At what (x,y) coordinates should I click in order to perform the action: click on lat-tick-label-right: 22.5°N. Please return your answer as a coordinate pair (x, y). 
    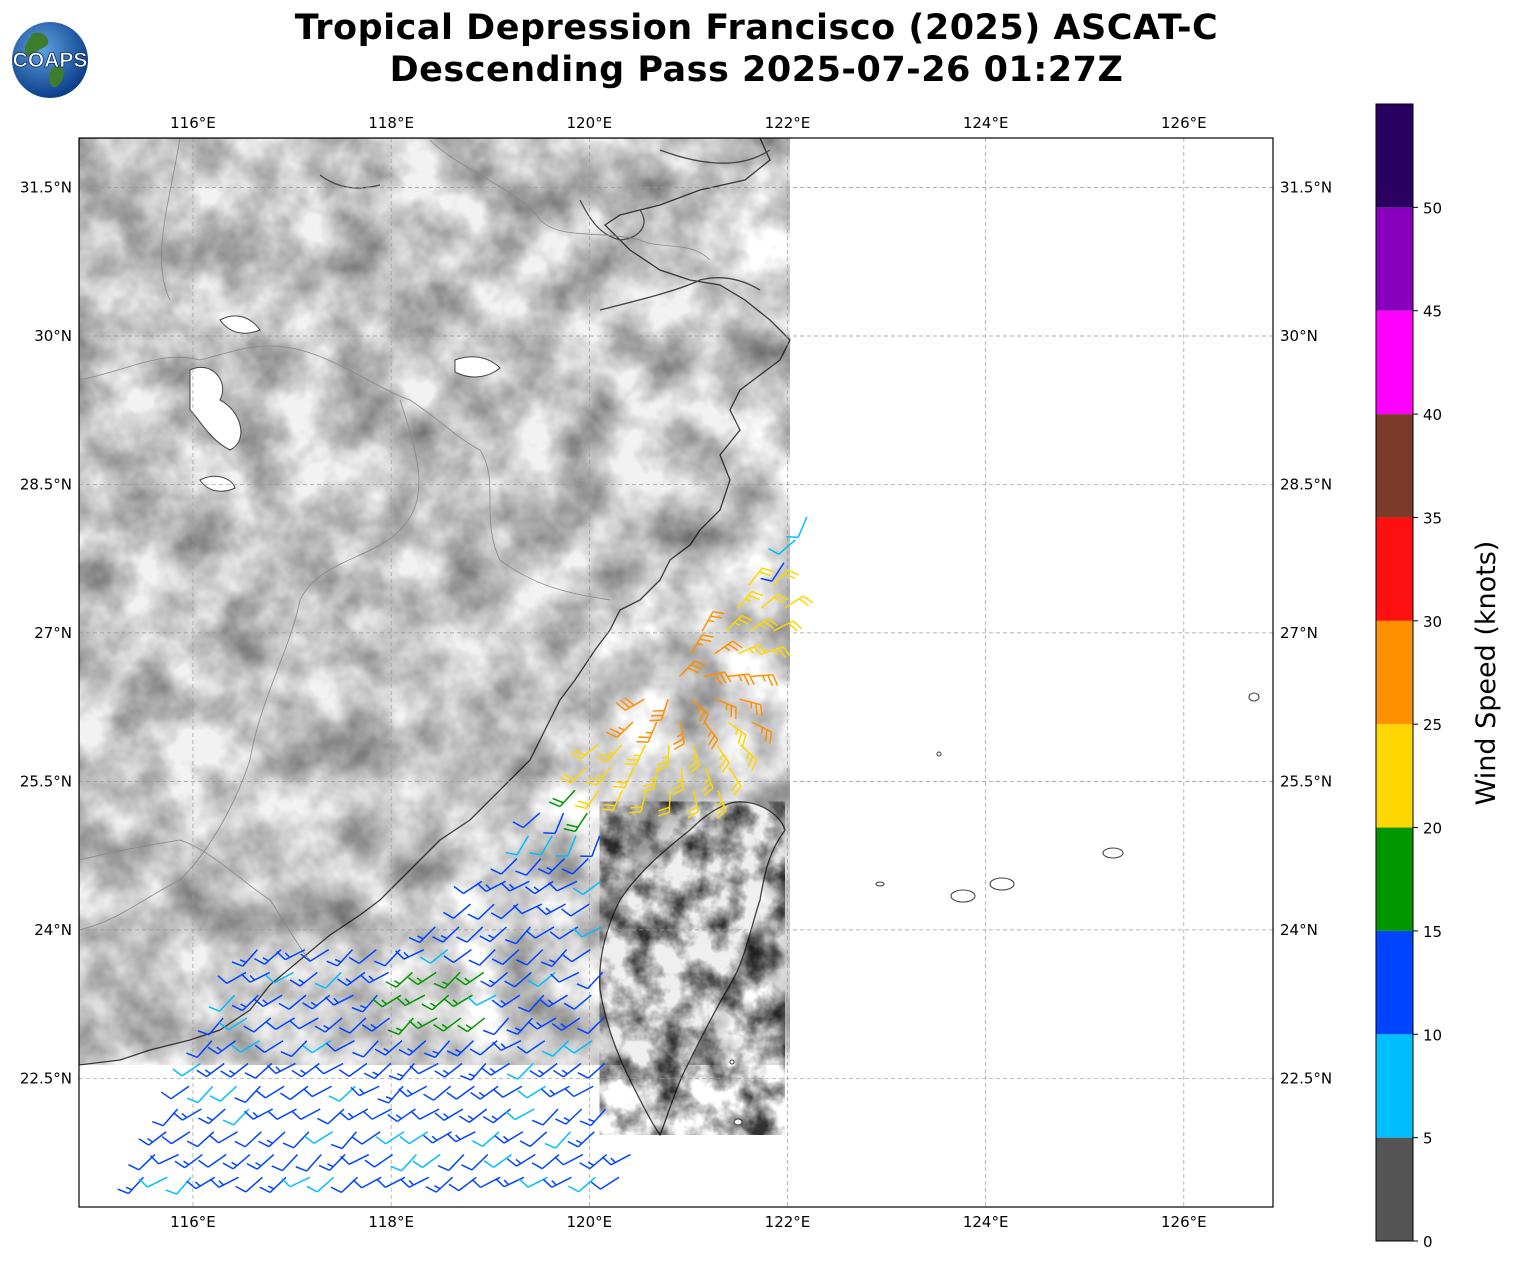
    Looking at the image, I should click on (1306, 1078).